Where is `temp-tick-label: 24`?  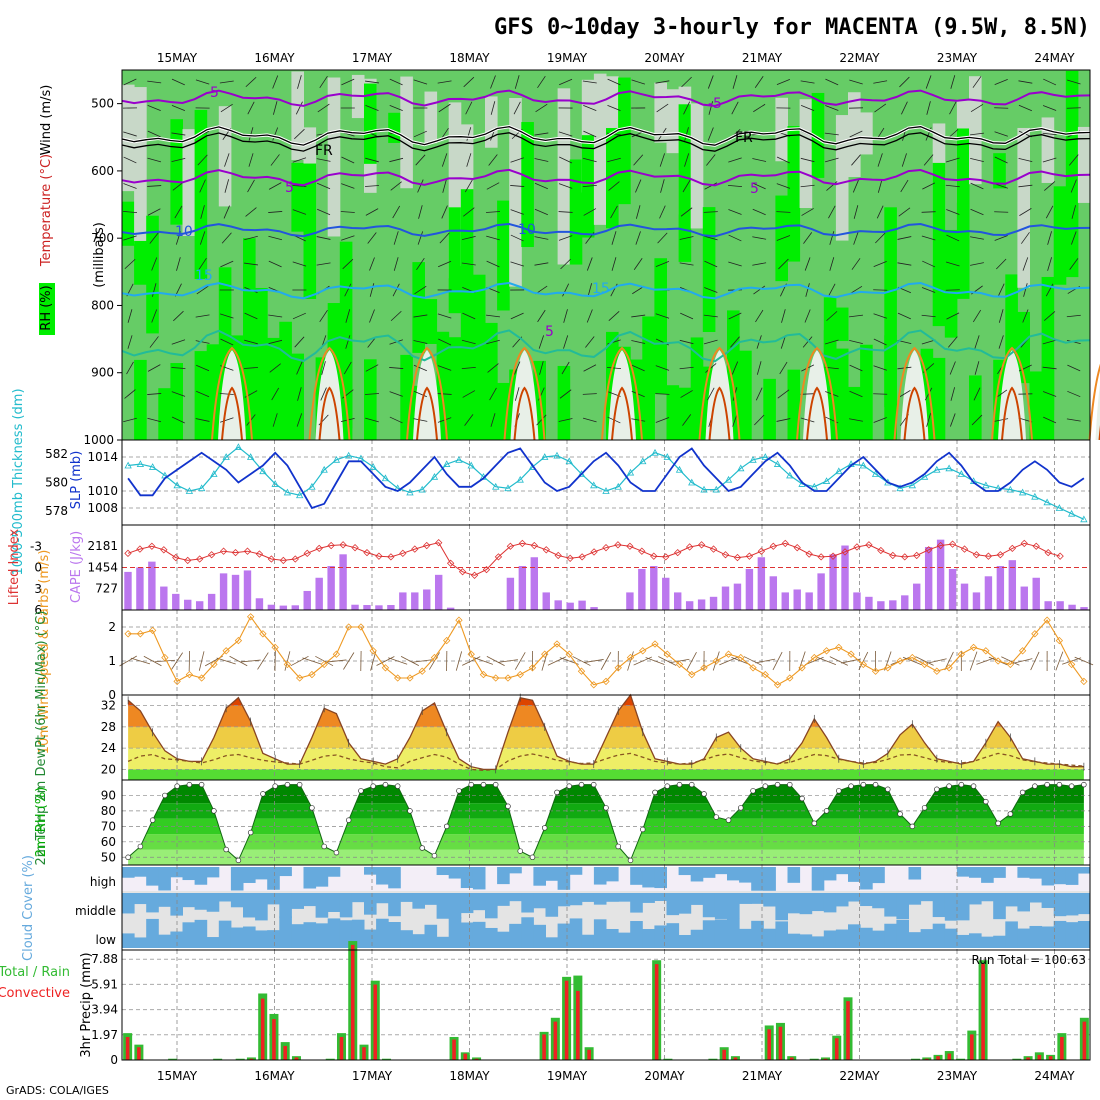 temp-tick-label: 24 is located at coordinates (108, 748).